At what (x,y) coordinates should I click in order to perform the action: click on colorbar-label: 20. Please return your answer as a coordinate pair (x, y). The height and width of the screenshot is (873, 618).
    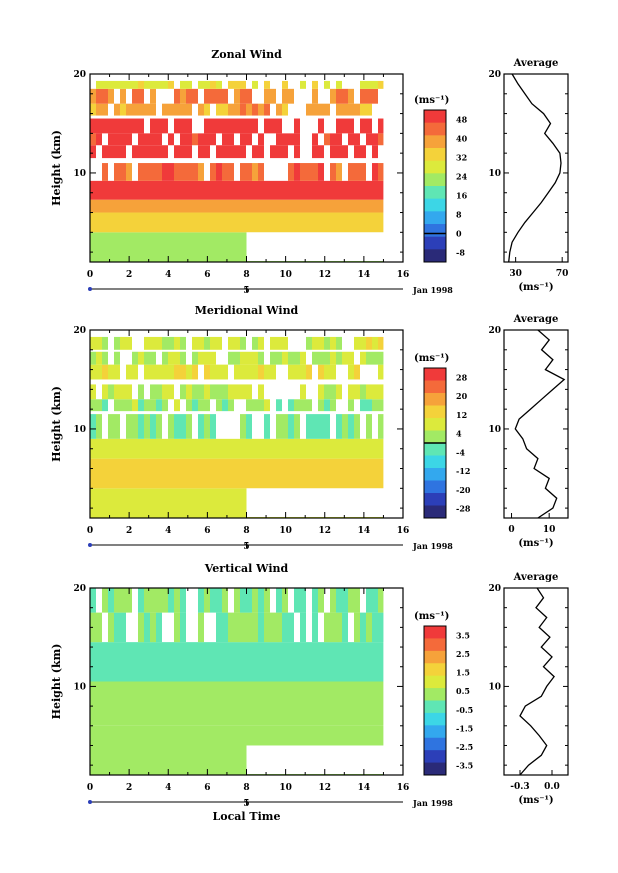
    Looking at the image, I should click on (462, 396).